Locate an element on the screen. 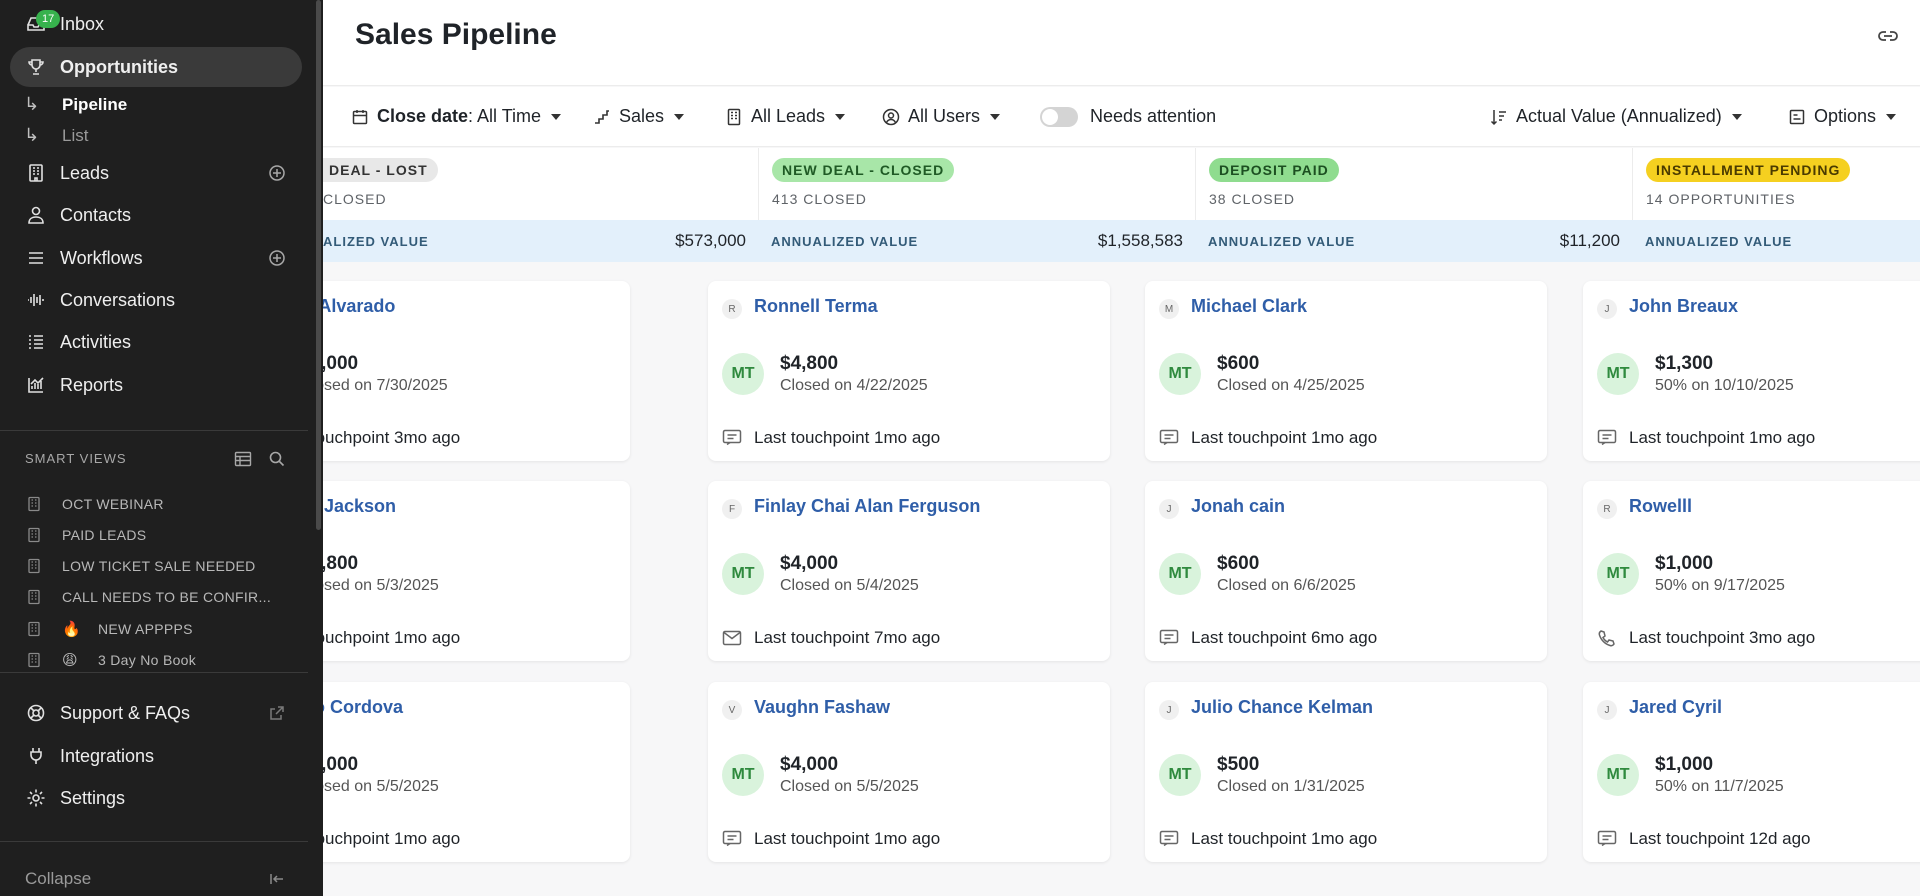 Image resolution: width=1920 pixels, height=896 pixels. add-workflow-icon is located at coordinates (277, 258).